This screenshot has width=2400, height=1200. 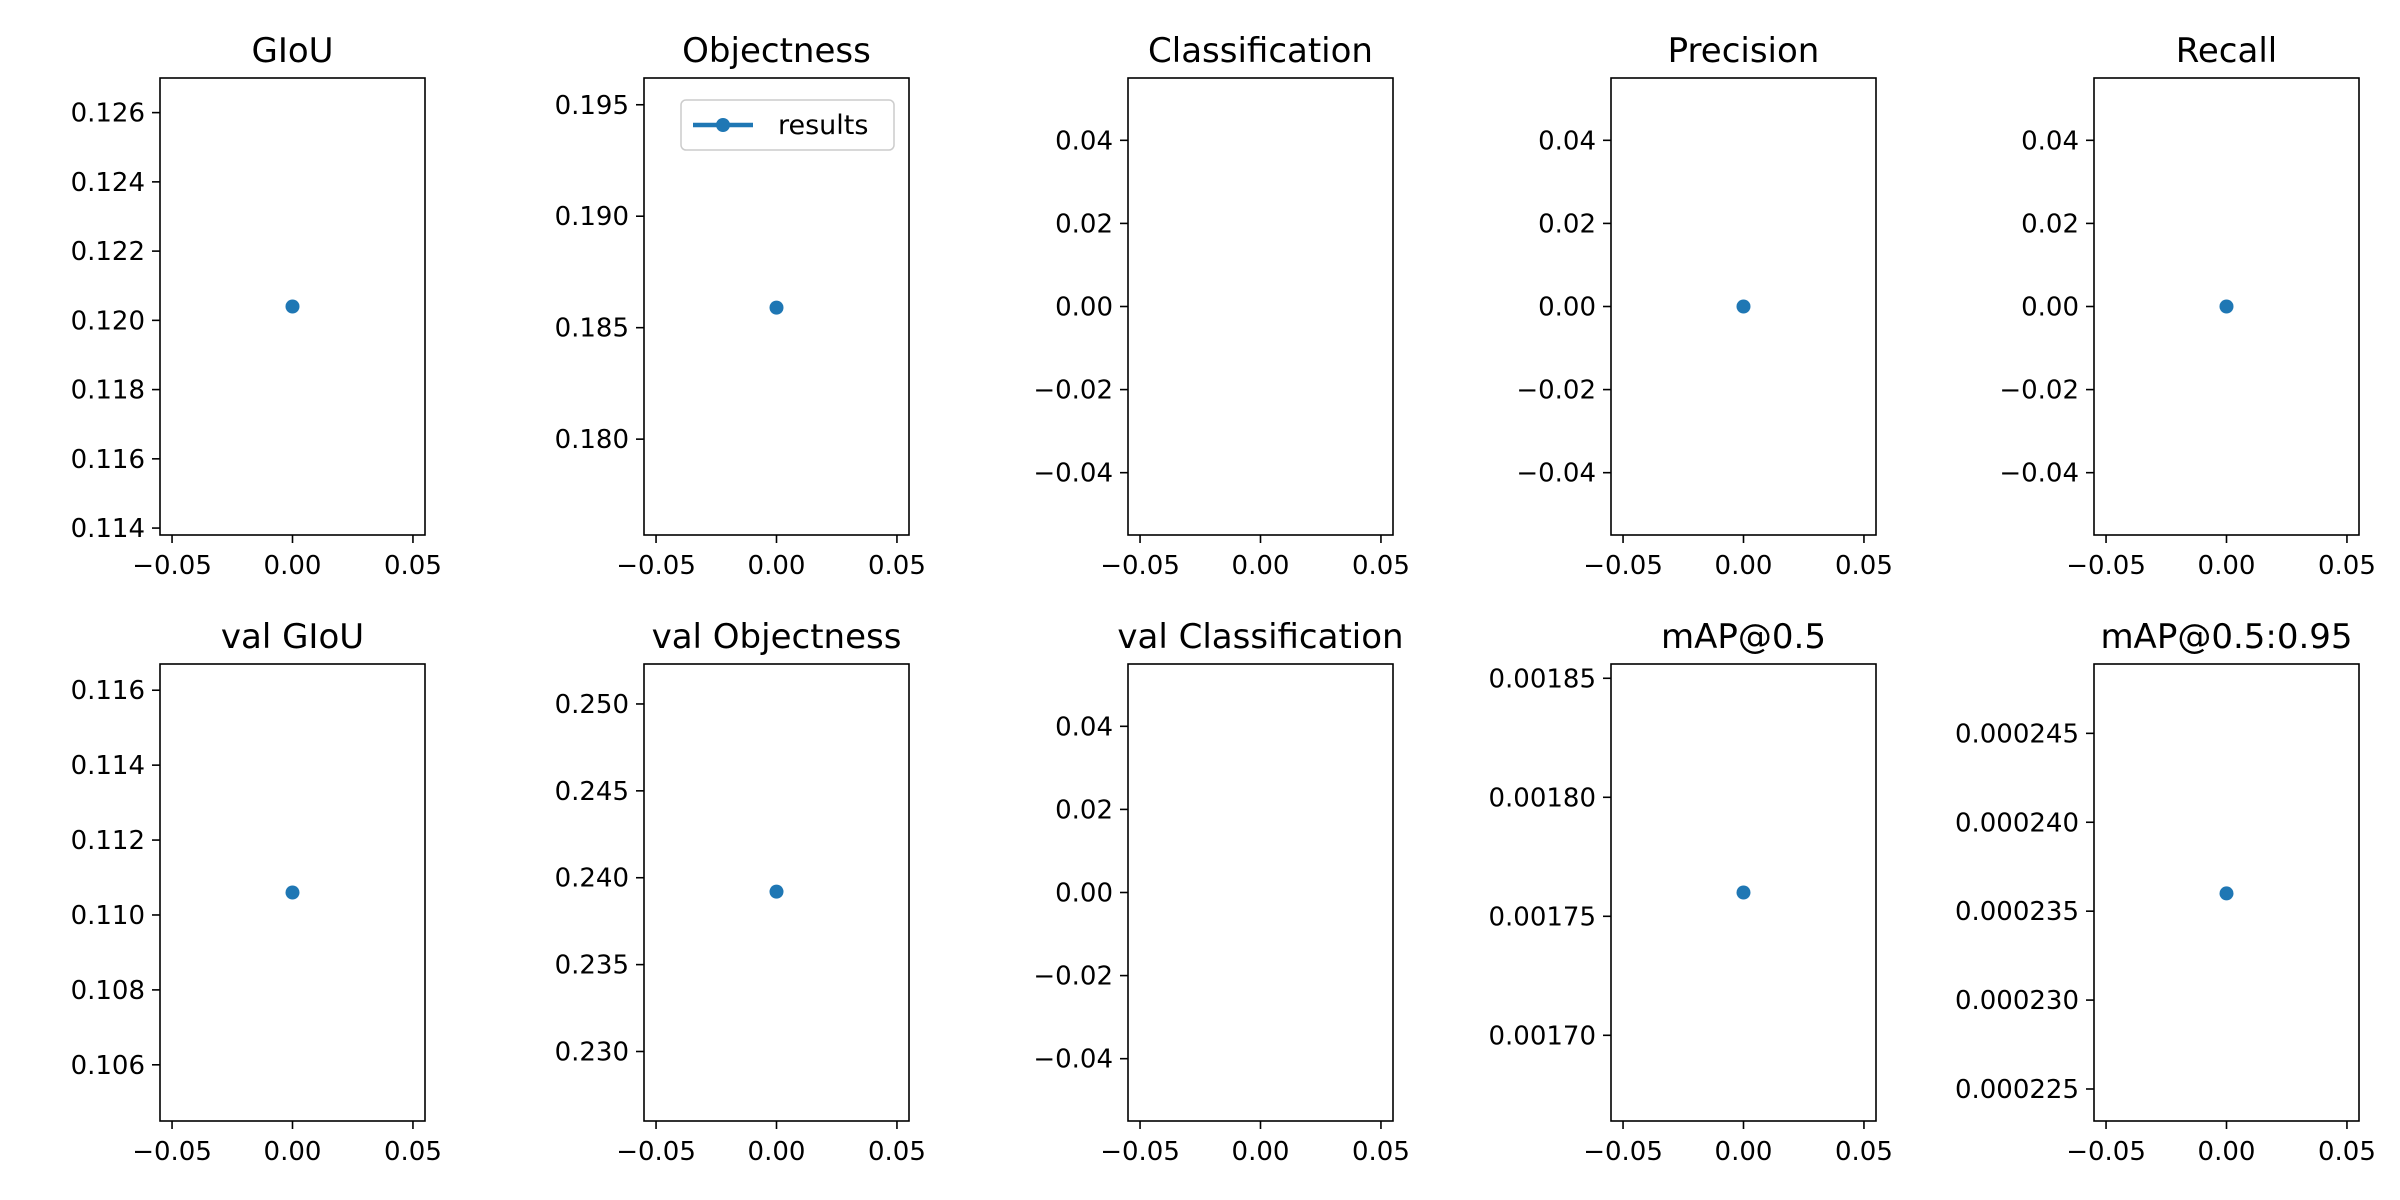 I want to click on y-tick-label: 0.195, so click(x=592, y=106).